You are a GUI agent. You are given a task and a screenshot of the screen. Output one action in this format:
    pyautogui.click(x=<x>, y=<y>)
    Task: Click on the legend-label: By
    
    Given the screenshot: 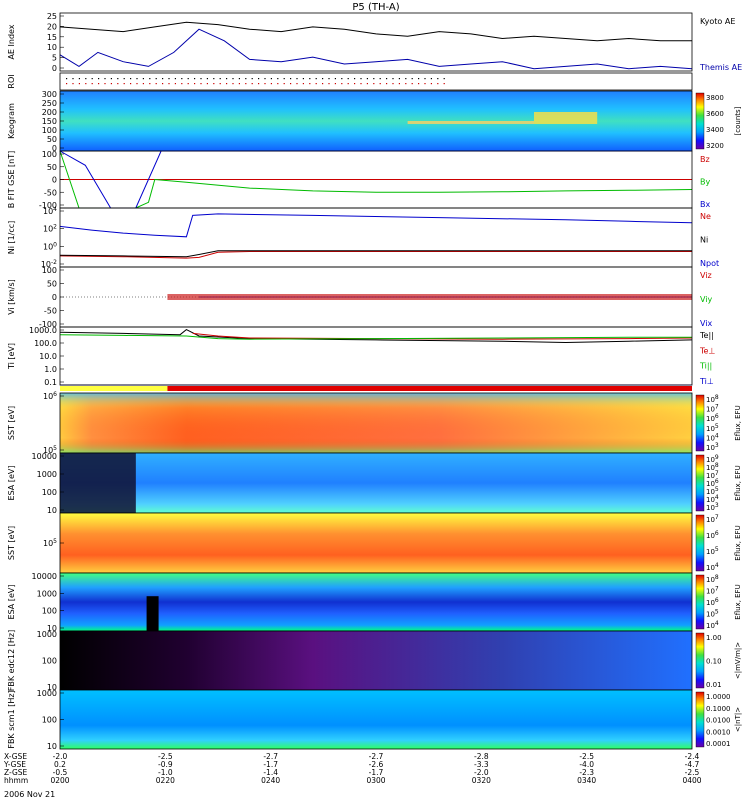 What is the action you would take?
    pyautogui.click(x=705, y=182)
    